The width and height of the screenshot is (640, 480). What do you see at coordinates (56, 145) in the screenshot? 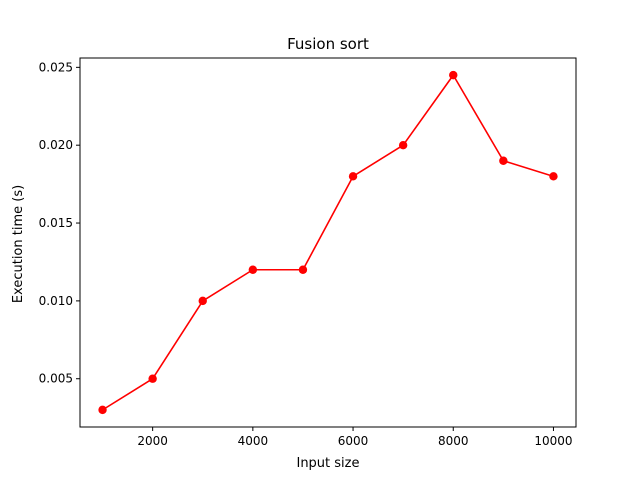
I see `y-tick-label: 0.020` at bounding box center [56, 145].